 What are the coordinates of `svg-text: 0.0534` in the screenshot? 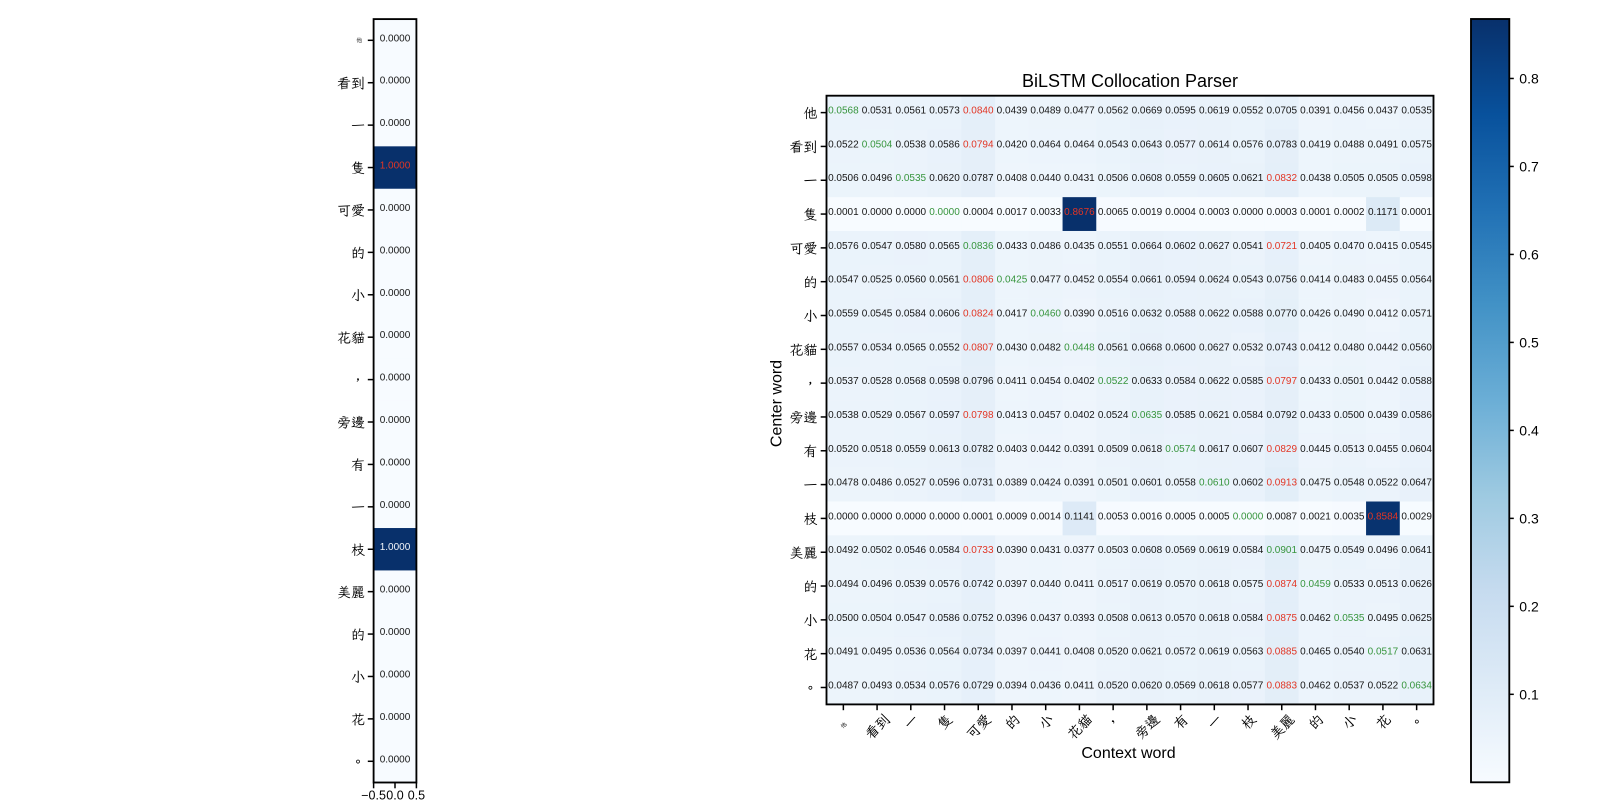 It's located at (877, 347).